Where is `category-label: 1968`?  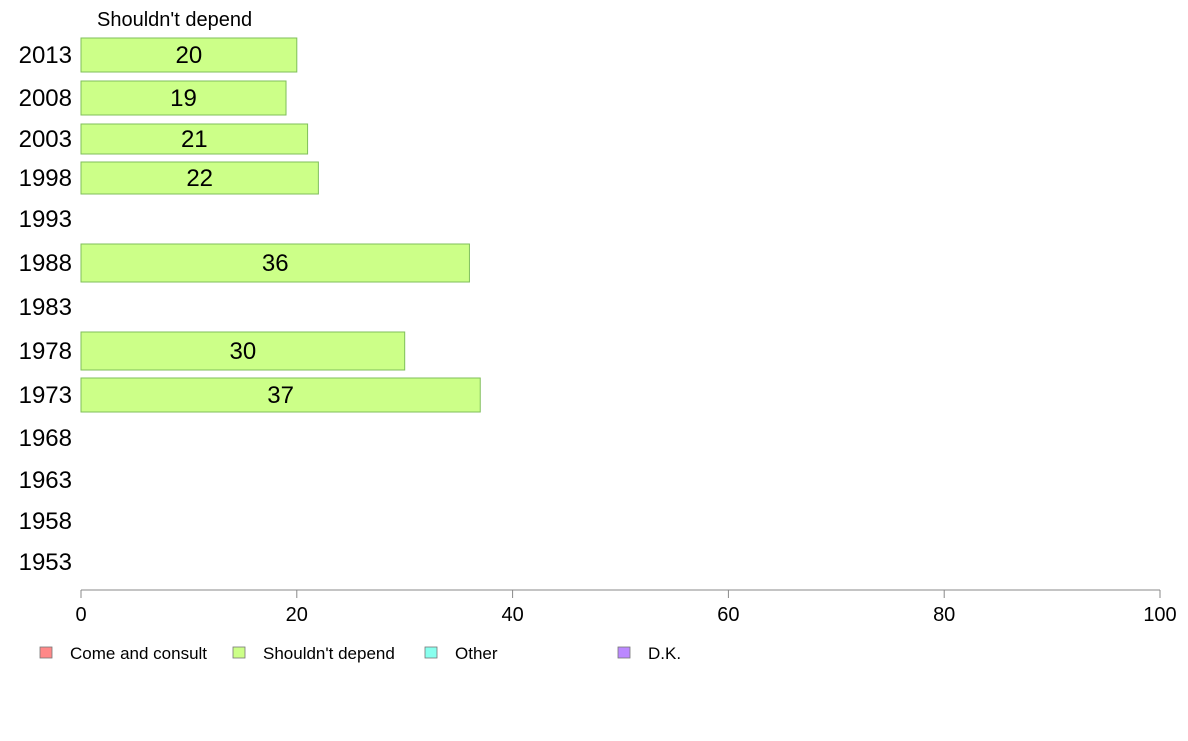
category-label: 1968 is located at coordinates (45, 438).